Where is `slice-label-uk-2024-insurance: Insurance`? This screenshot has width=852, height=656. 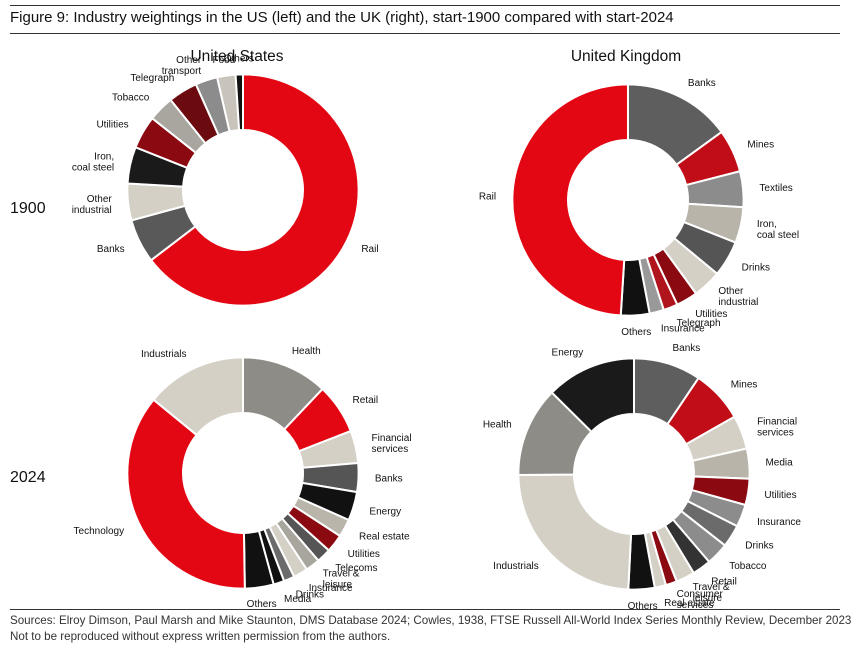
slice-label-uk-2024-insurance: Insurance is located at coordinates (779, 522).